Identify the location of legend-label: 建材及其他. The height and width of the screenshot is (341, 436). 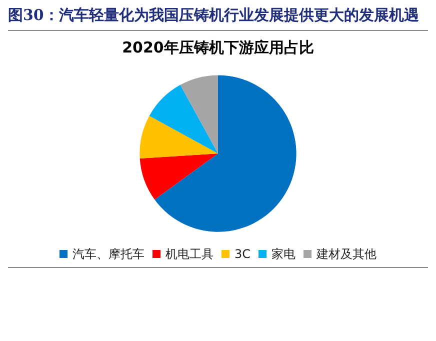
(346, 254).